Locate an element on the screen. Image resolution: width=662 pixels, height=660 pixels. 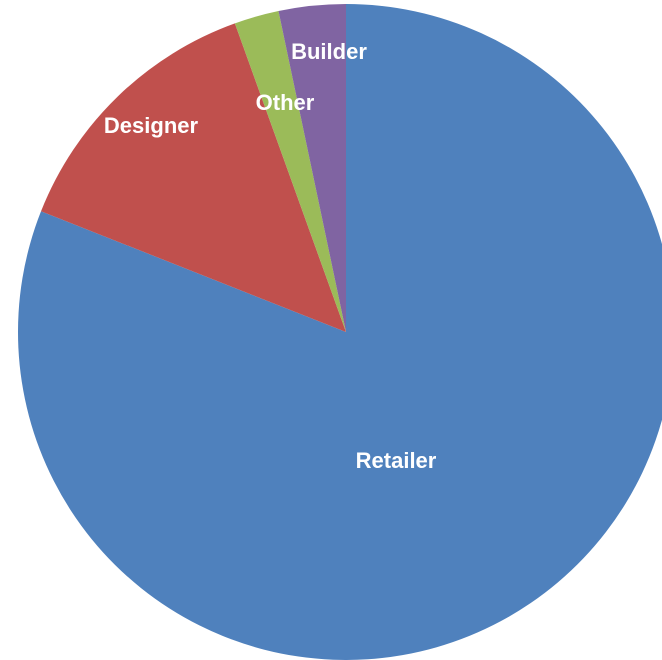
slice-label-builder: Builder is located at coordinates (329, 51).